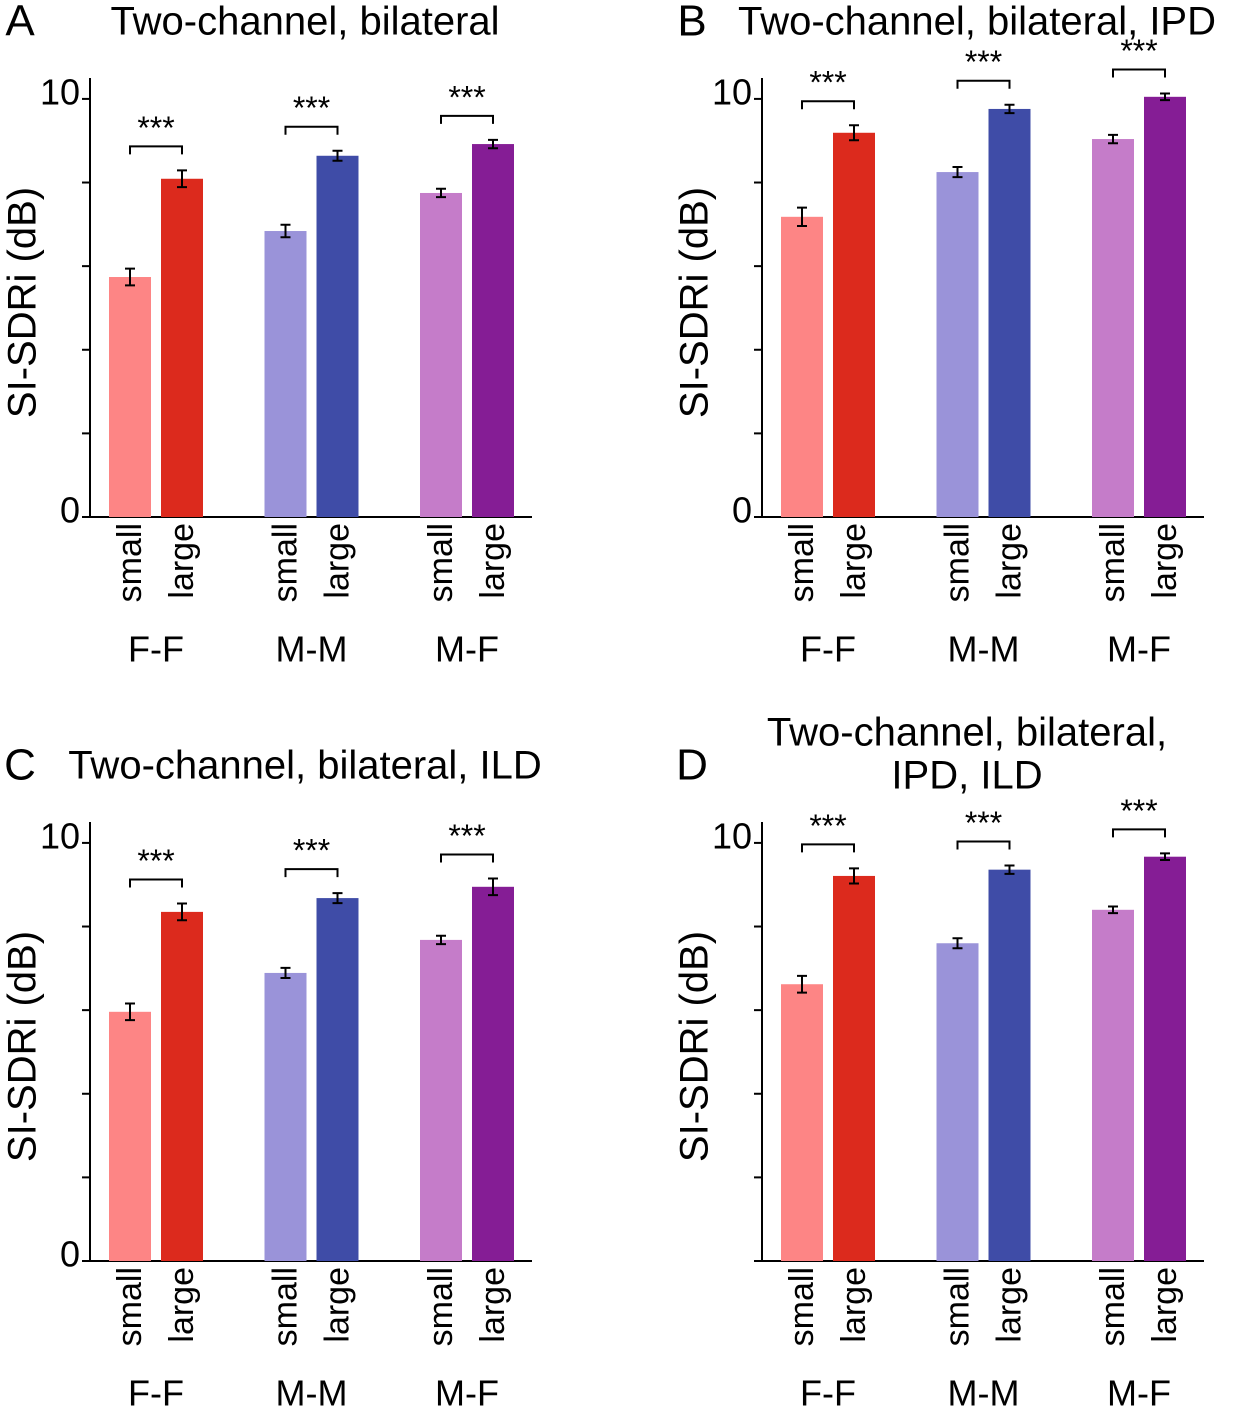  I want to click on panel-letter: D, so click(692, 765).